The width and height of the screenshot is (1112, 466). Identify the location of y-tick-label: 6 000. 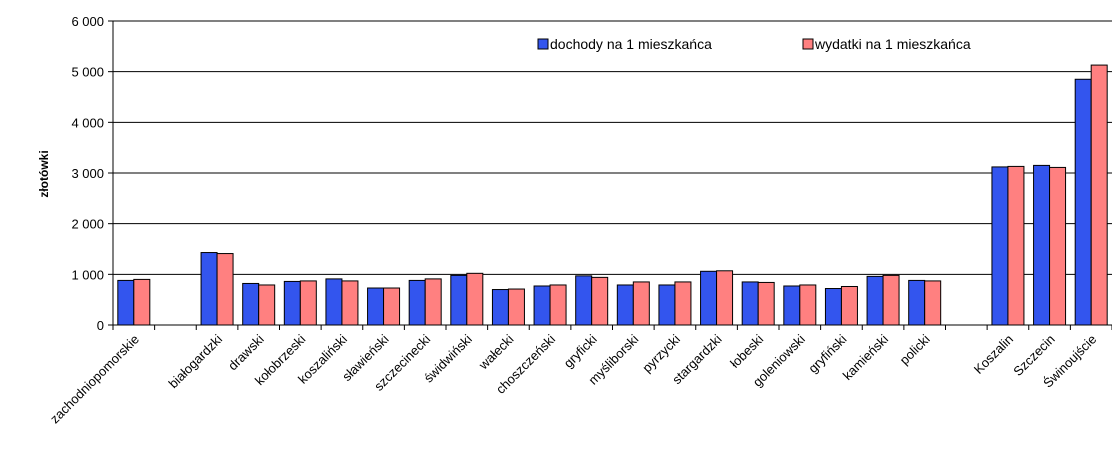
(87, 21).